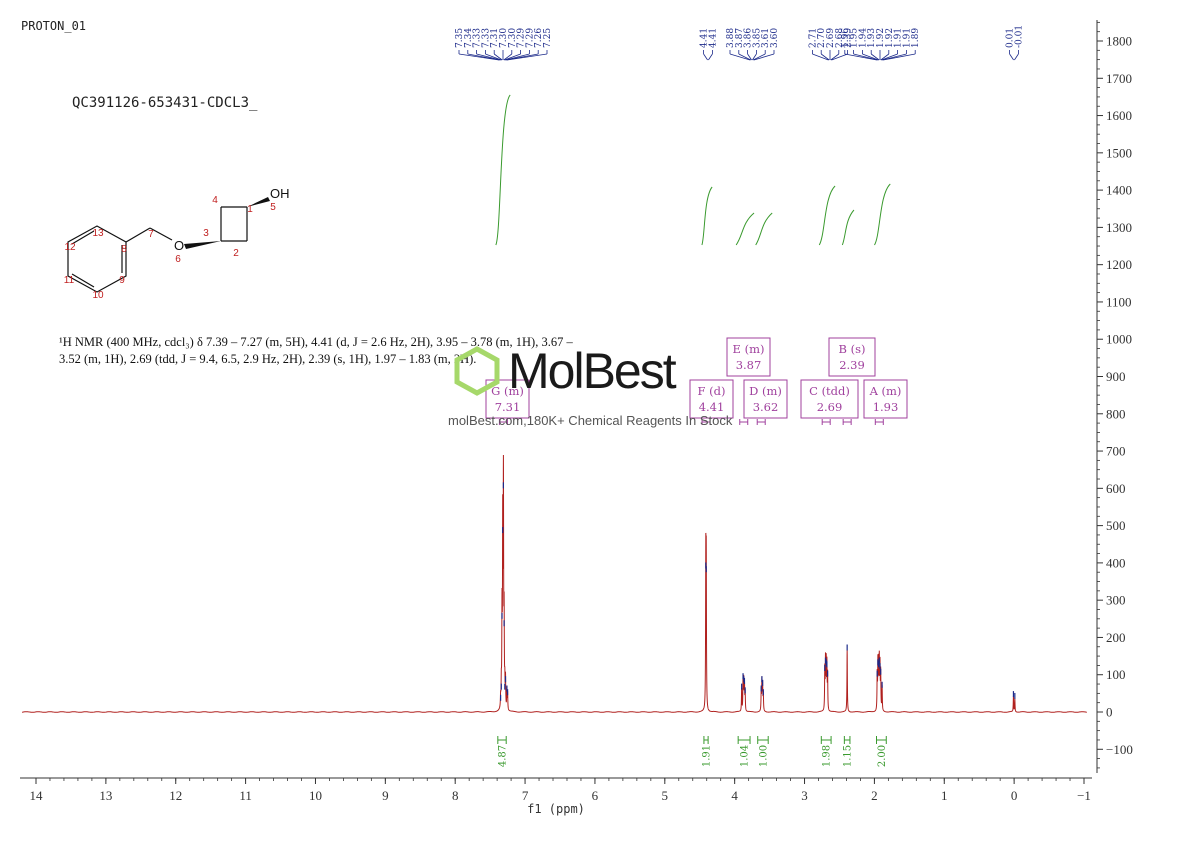 This screenshot has height=841, width=1190. I want to click on peak-shift-label: 2.68, so click(840, 38).